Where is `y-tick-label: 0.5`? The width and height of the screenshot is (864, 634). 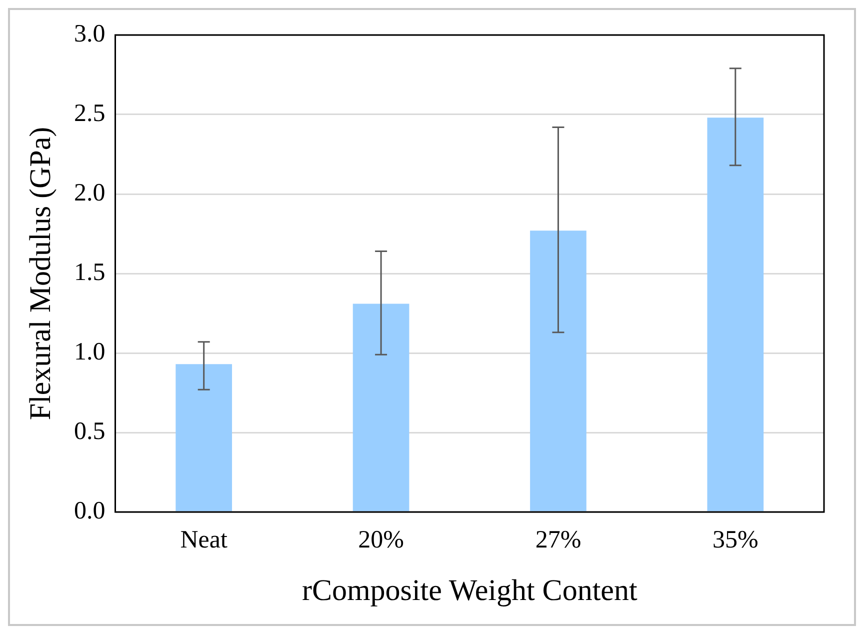 y-tick-label: 0.5 is located at coordinates (90, 432).